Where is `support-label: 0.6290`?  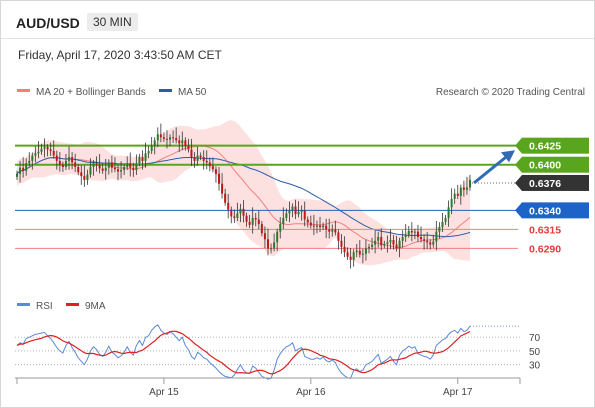
support-label: 0.6290 is located at coordinates (545, 249).